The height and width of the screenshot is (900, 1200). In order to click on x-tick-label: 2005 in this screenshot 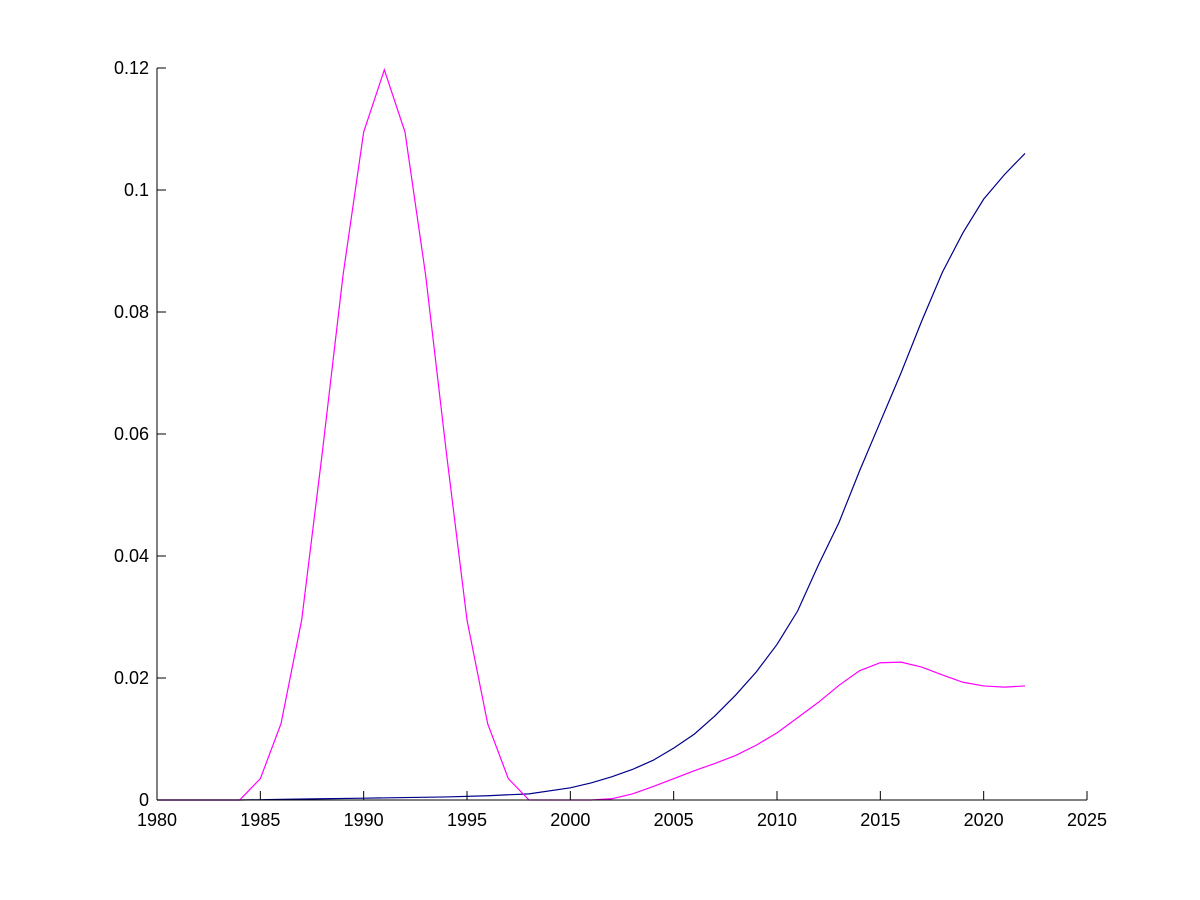, I will do `click(674, 820)`.